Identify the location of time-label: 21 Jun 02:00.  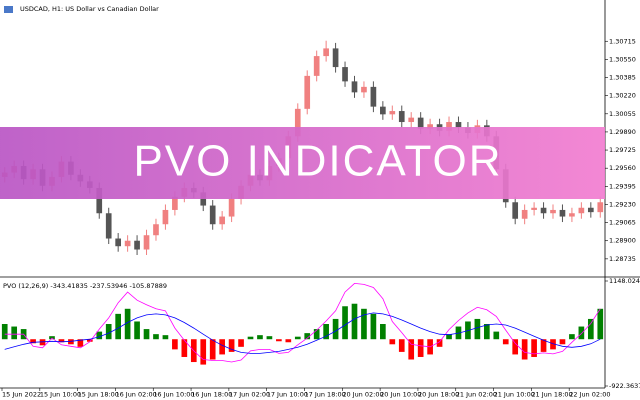
(476, 395).